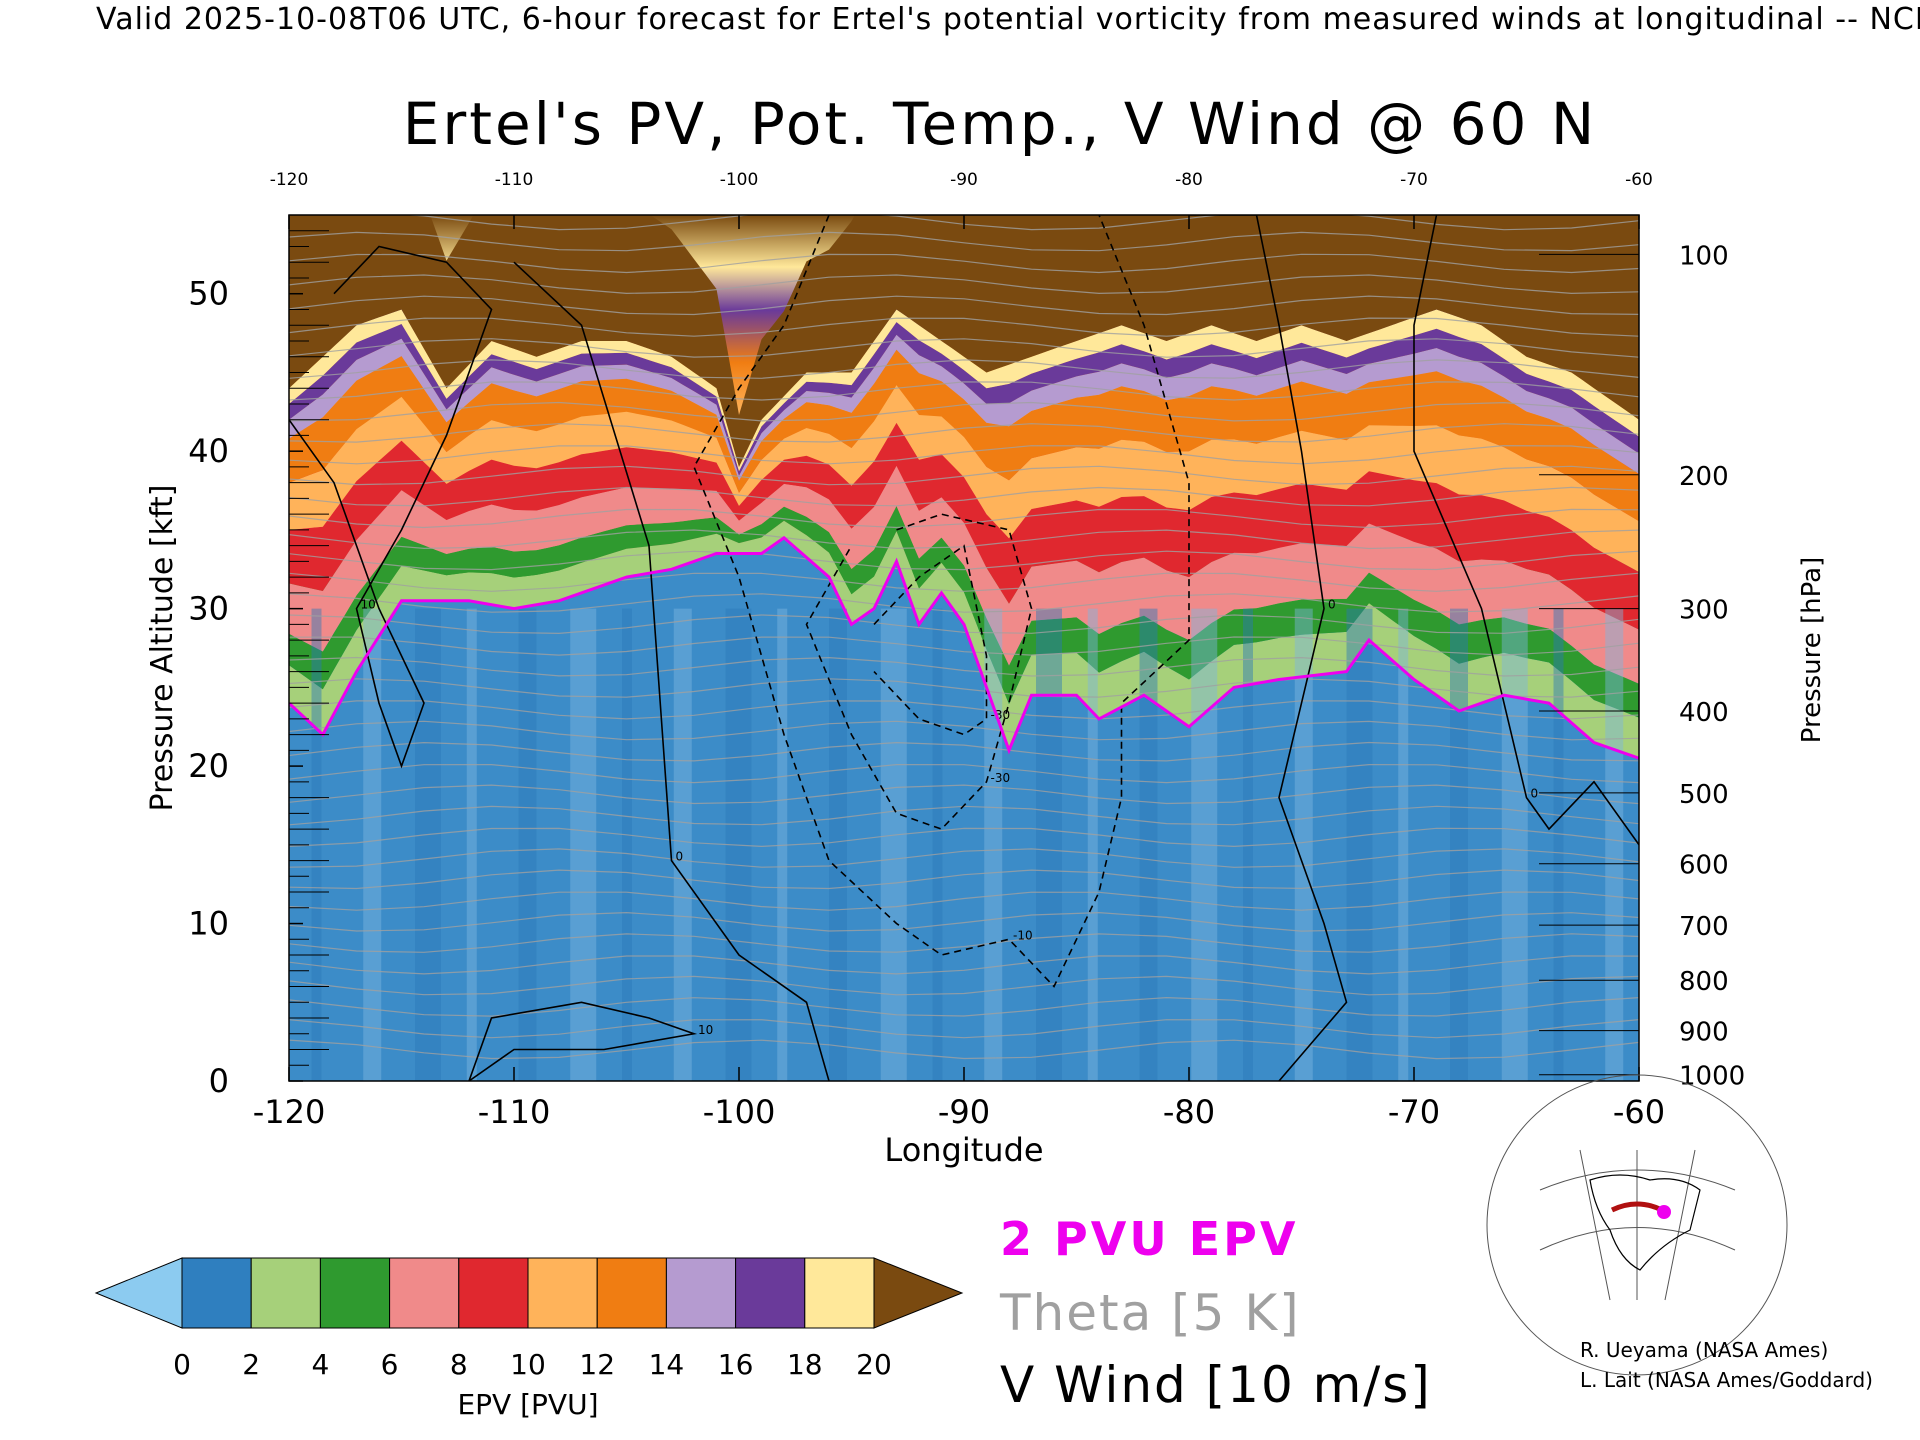 The image size is (1920, 1440). I want to click on pressure-tick-label: 600, so click(1704, 866).